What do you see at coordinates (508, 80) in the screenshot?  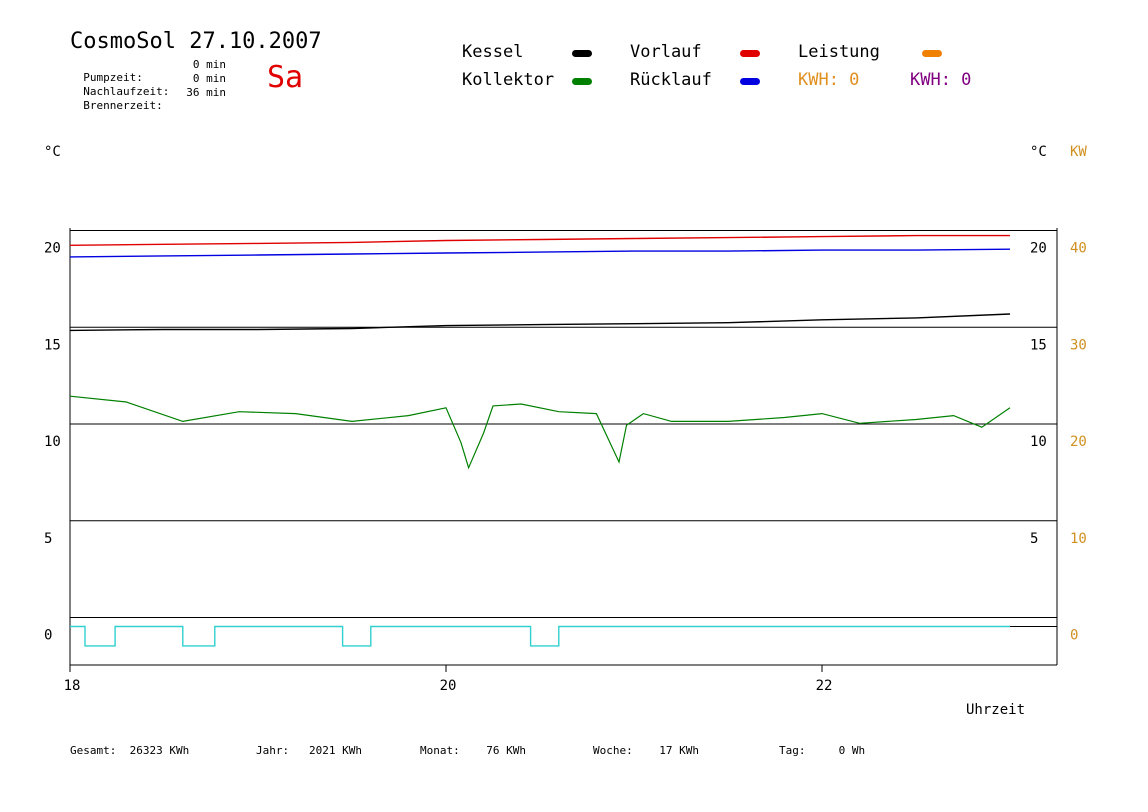 I see `legend-label-kollektor: Kollektor` at bounding box center [508, 80].